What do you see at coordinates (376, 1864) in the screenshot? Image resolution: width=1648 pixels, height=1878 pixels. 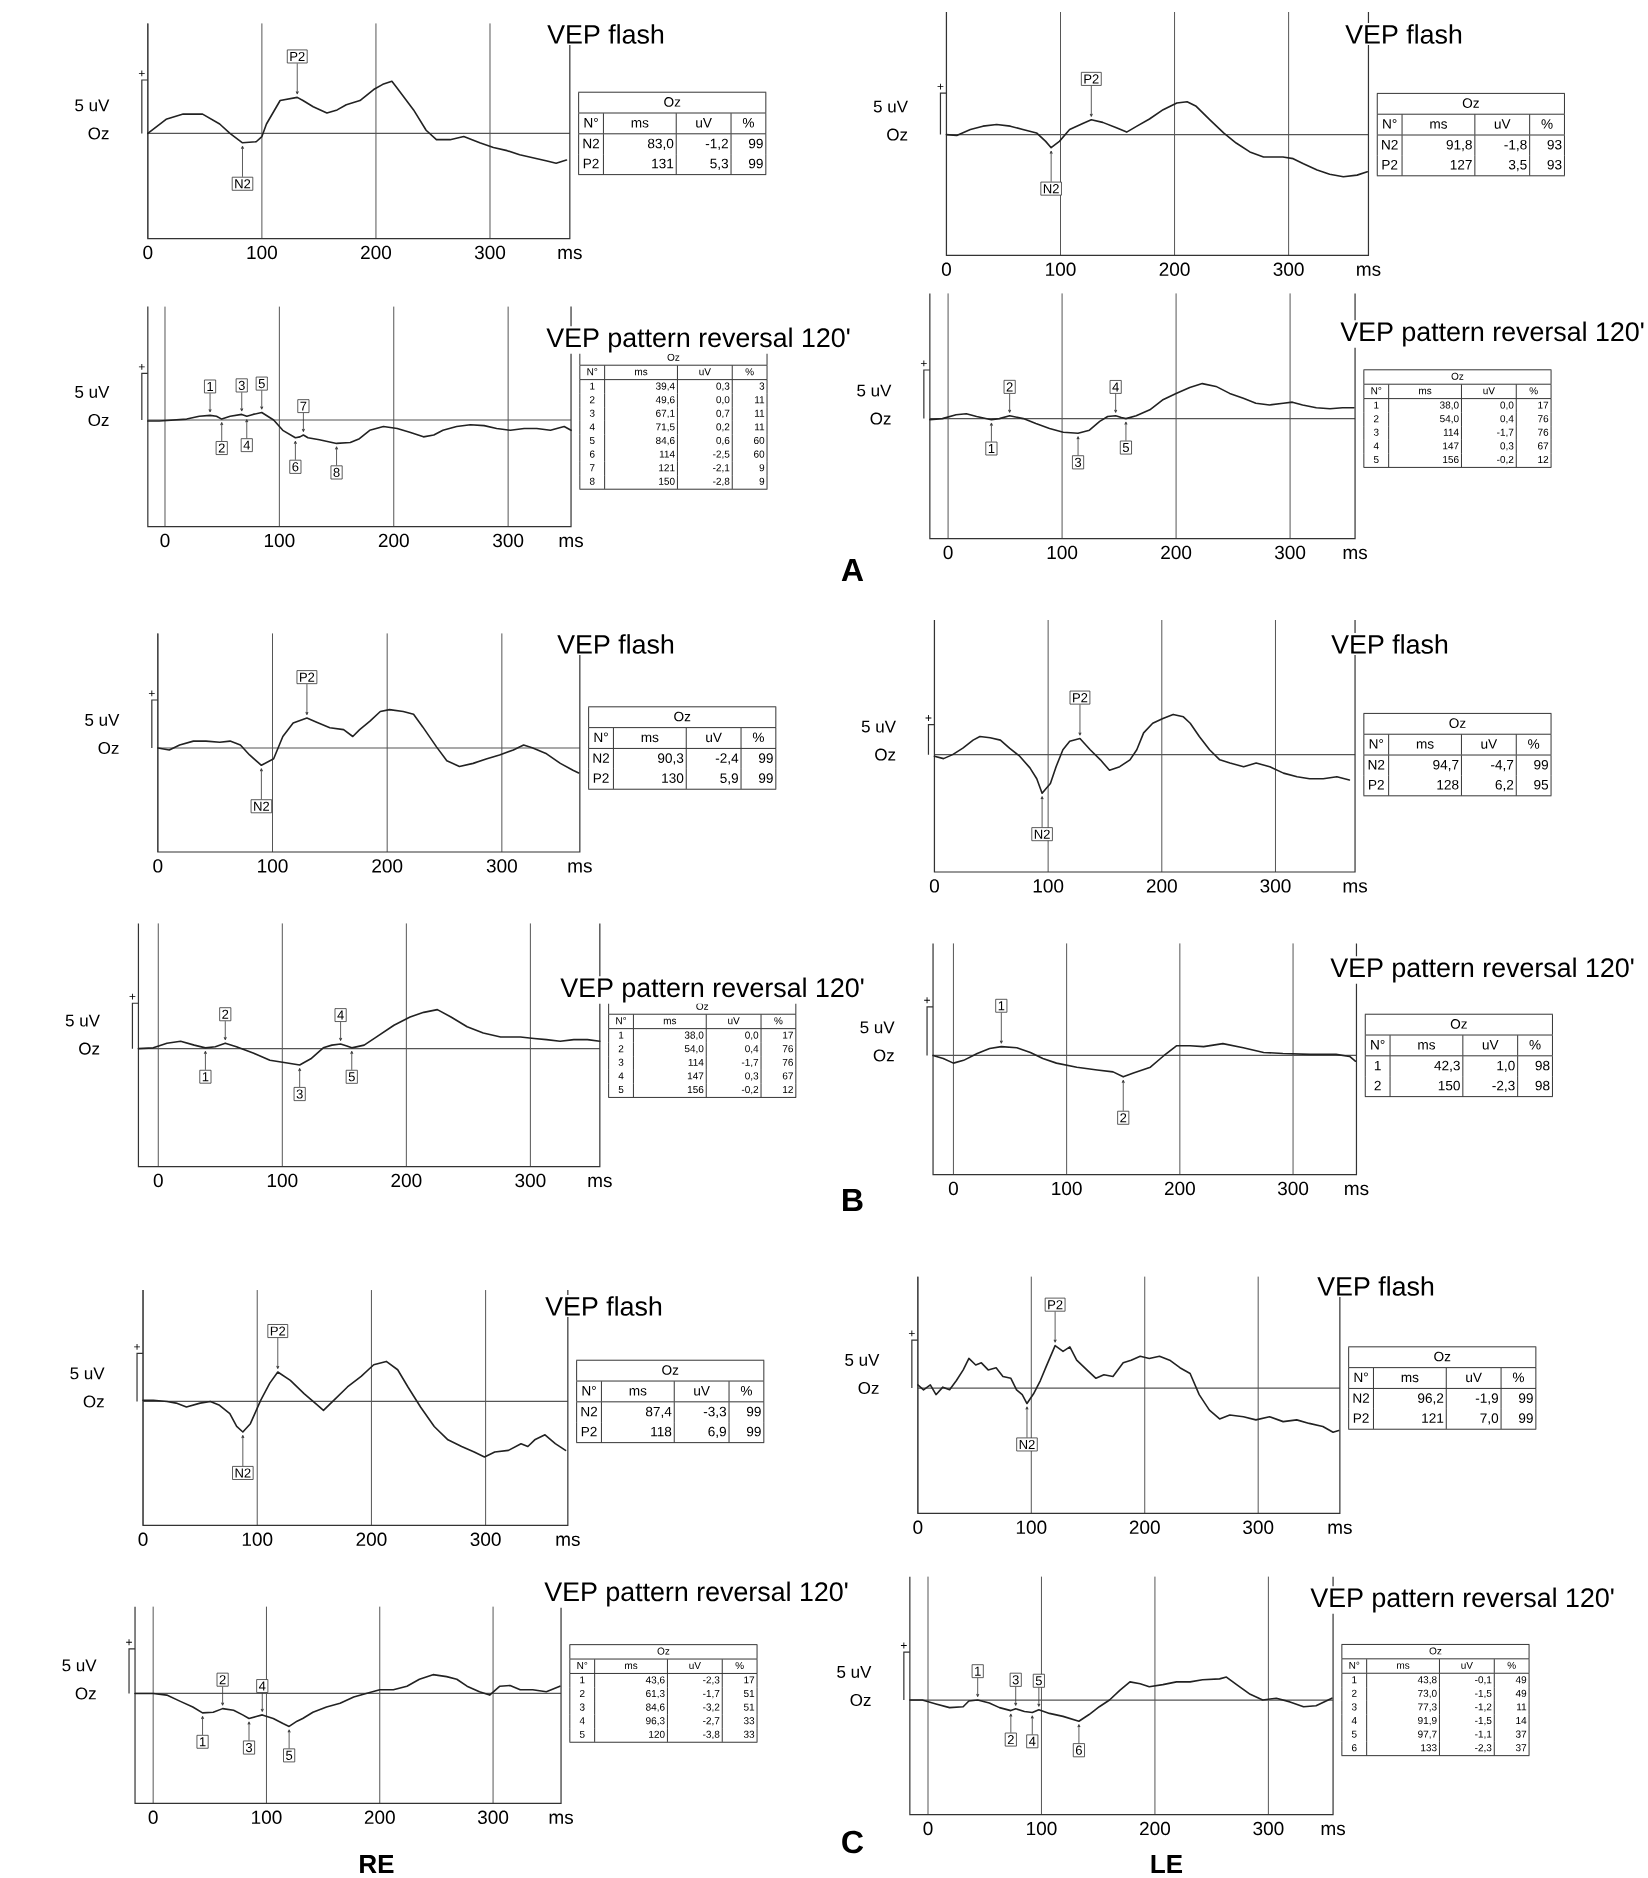 I see `text: RE` at bounding box center [376, 1864].